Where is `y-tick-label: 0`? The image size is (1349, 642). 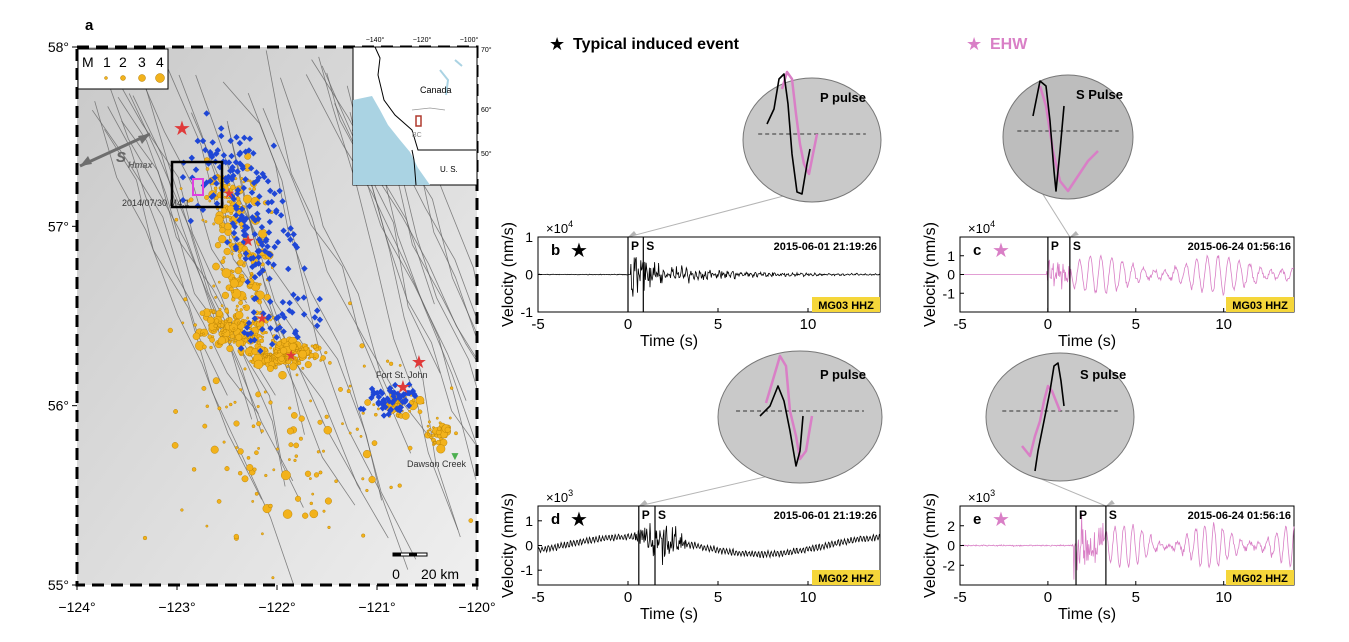 y-tick-label: 0 is located at coordinates (529, 275).